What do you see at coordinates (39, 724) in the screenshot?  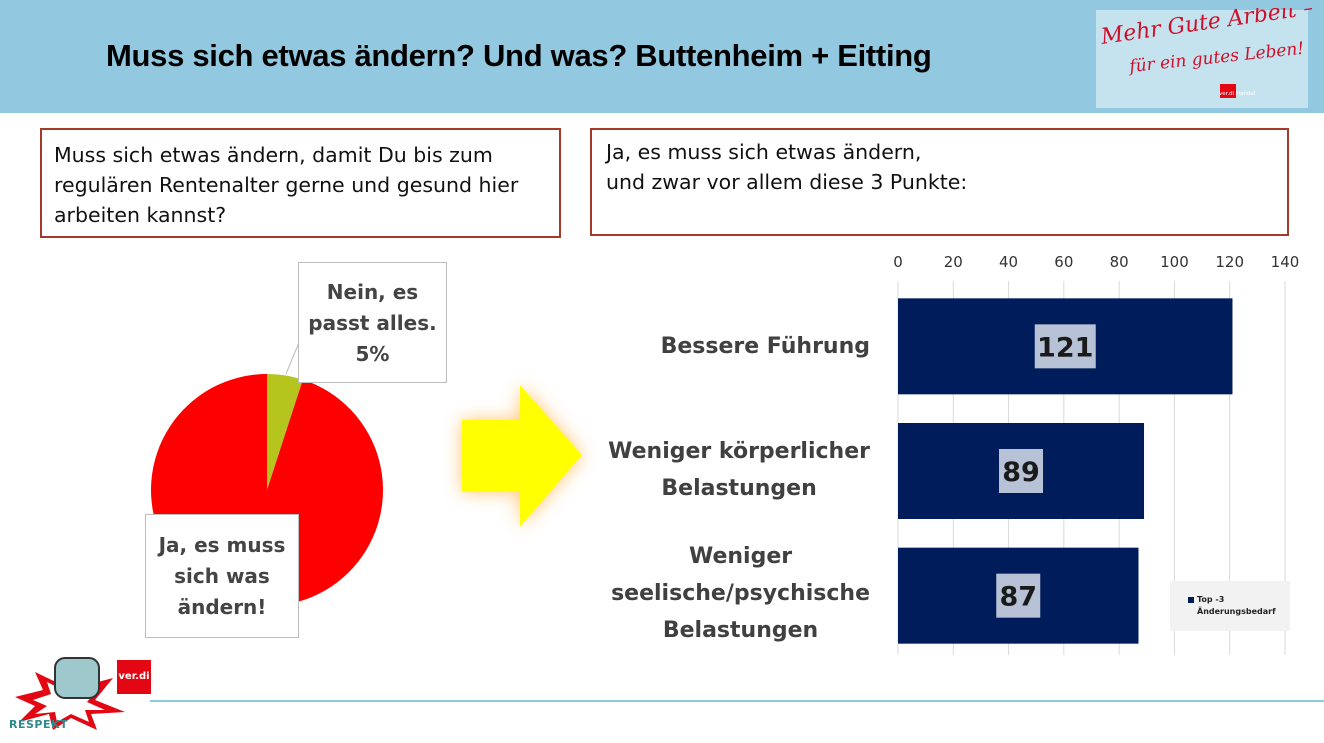 I see `respekt-logo-text: RESPEKT` at bounding box center [39, 724].